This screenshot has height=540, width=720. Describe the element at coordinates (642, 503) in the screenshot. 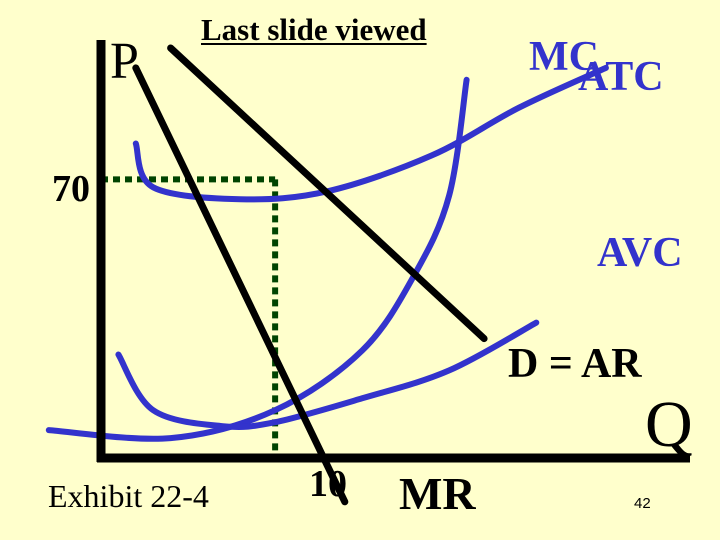

I see `page-number: 42` at that location.